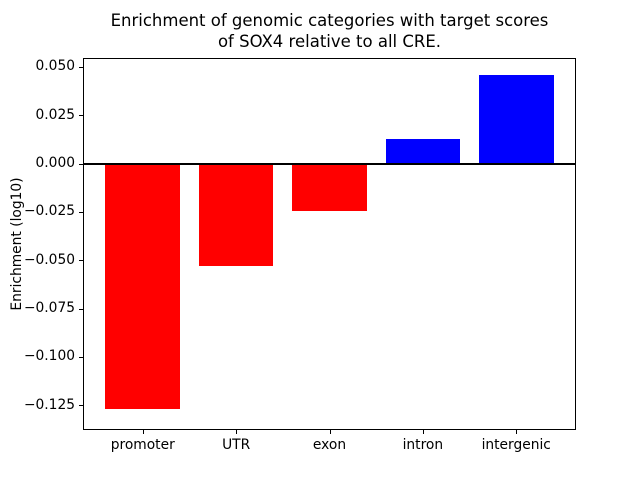  I want to click on y-tick-label-−0.125: −0.125, so click(49, 404).